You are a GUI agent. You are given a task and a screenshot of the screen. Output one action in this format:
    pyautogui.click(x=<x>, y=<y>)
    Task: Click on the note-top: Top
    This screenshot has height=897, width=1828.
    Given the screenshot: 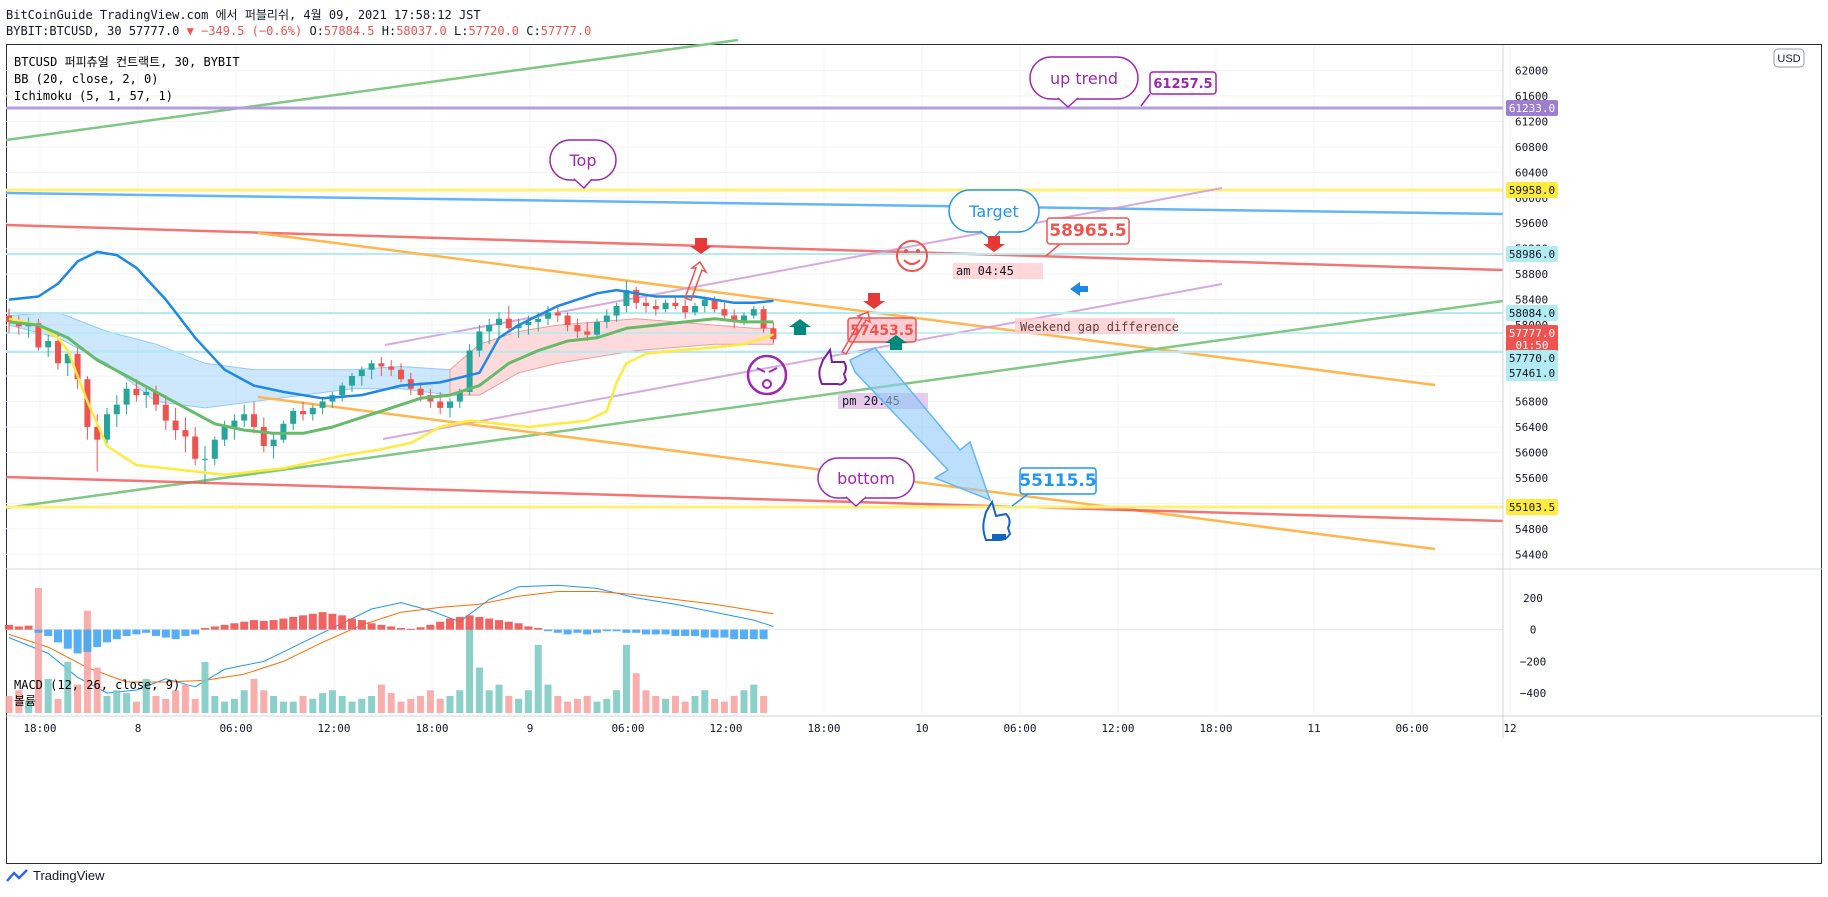 What is the action you would take?
    pyautogui.click(x=583, y=164)
    